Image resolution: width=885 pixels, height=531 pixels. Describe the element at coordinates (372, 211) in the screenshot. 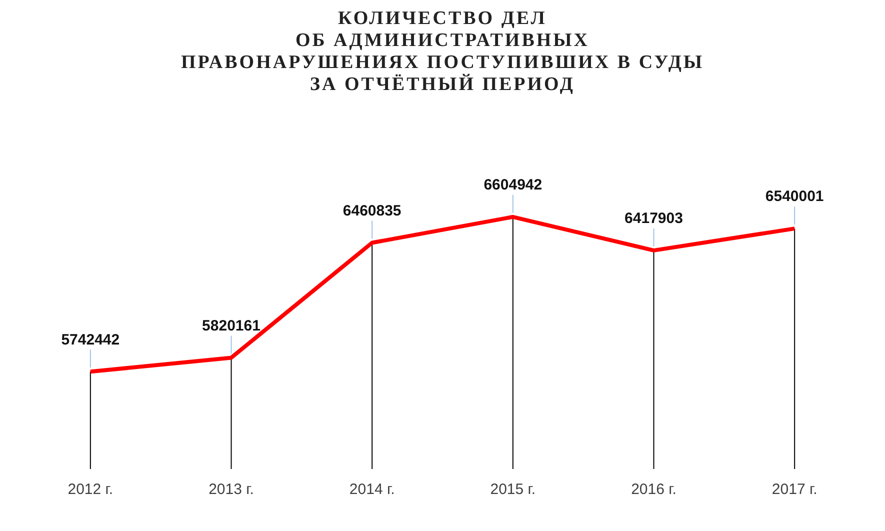

I see `data-label: 6460835` at that location.